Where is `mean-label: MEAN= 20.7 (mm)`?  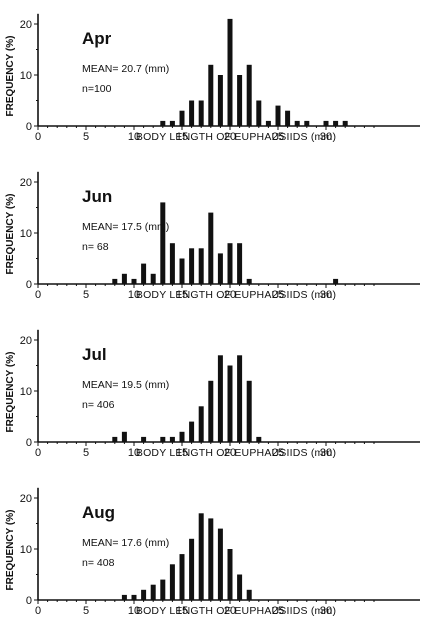 mean-label: MEAN= 20.7 (mm) is located at coordinates (125, 69).